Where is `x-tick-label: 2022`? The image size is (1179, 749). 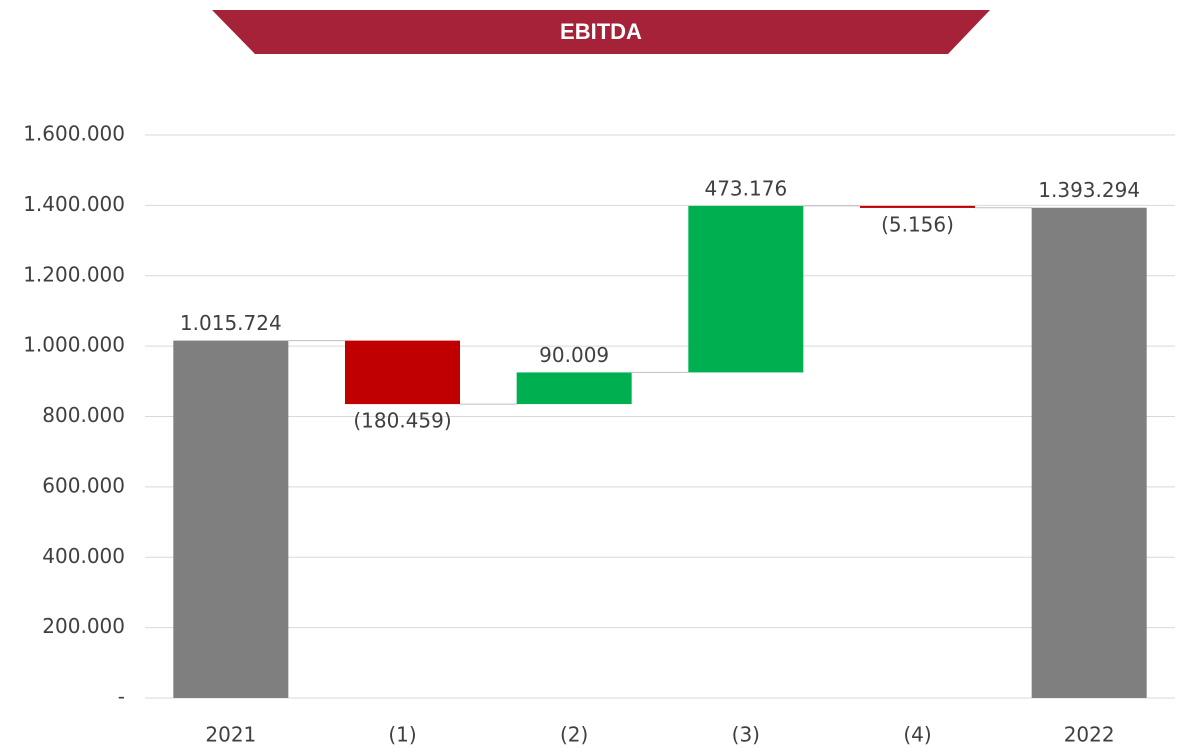
x-tick-label: 2022 is located at coordinates (1089, 735).